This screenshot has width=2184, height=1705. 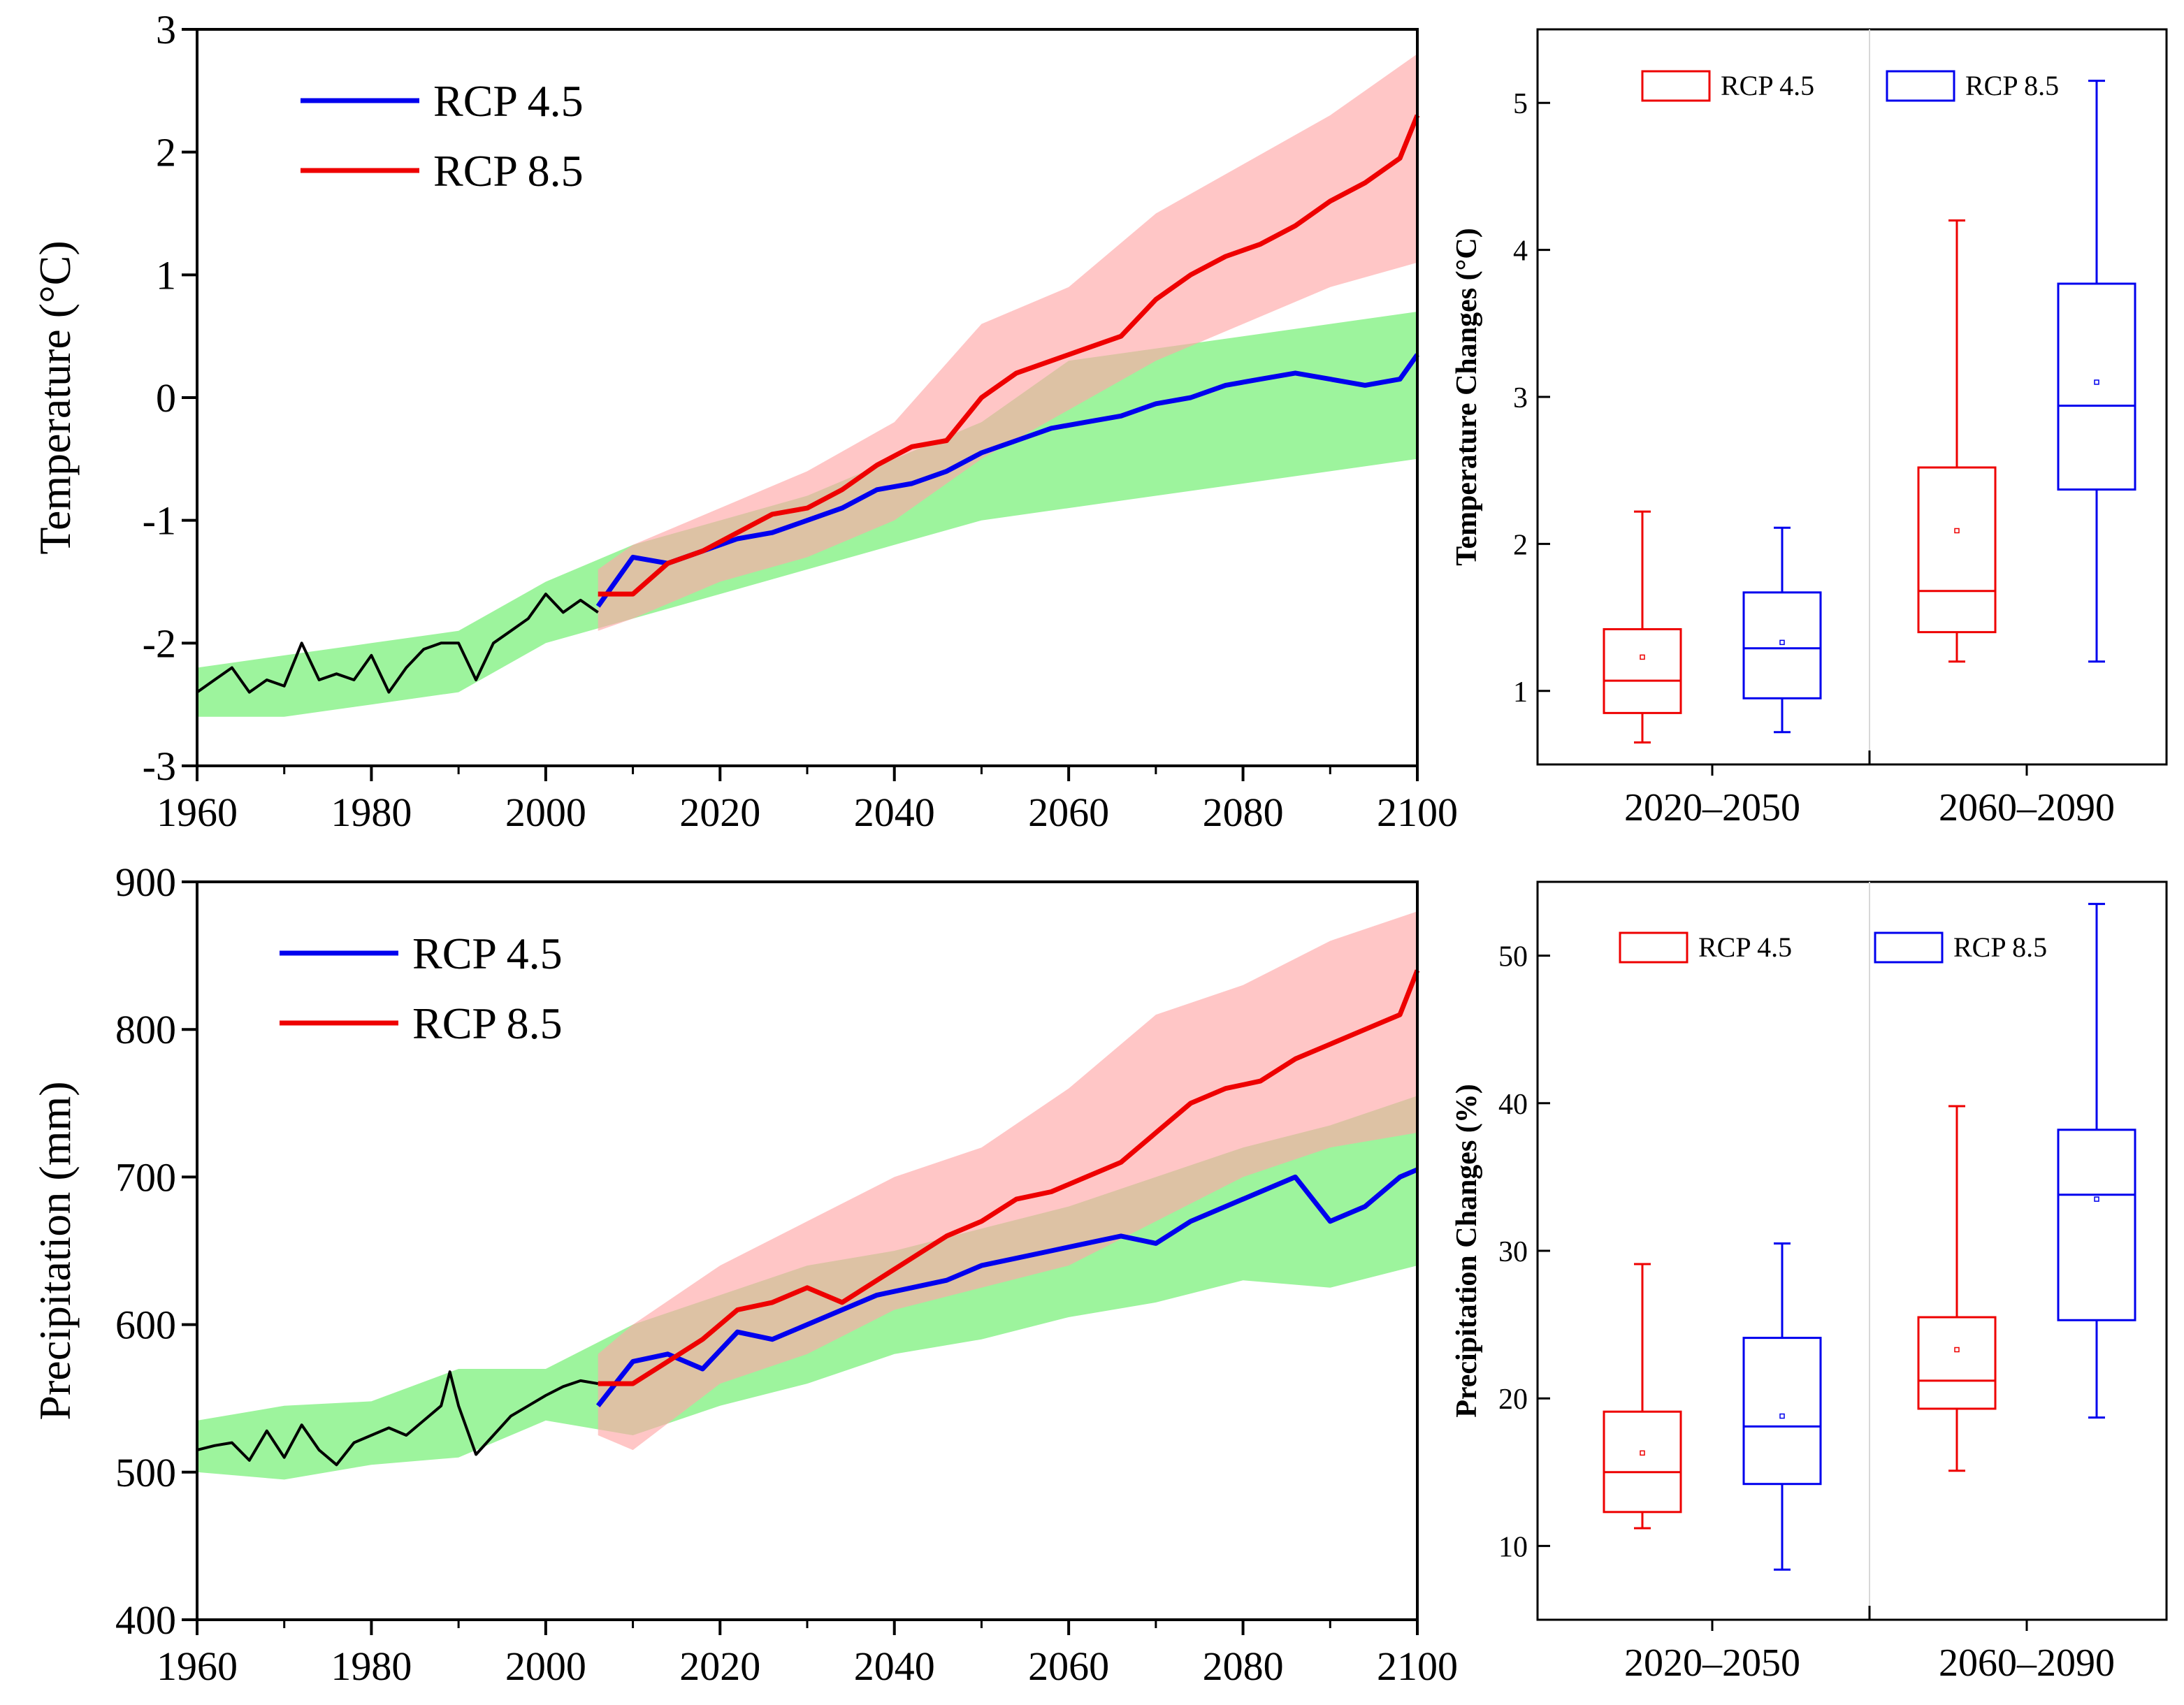 I want to click on y-axis-title: Temperature Changes (°C), so click(x=1467, y=397).